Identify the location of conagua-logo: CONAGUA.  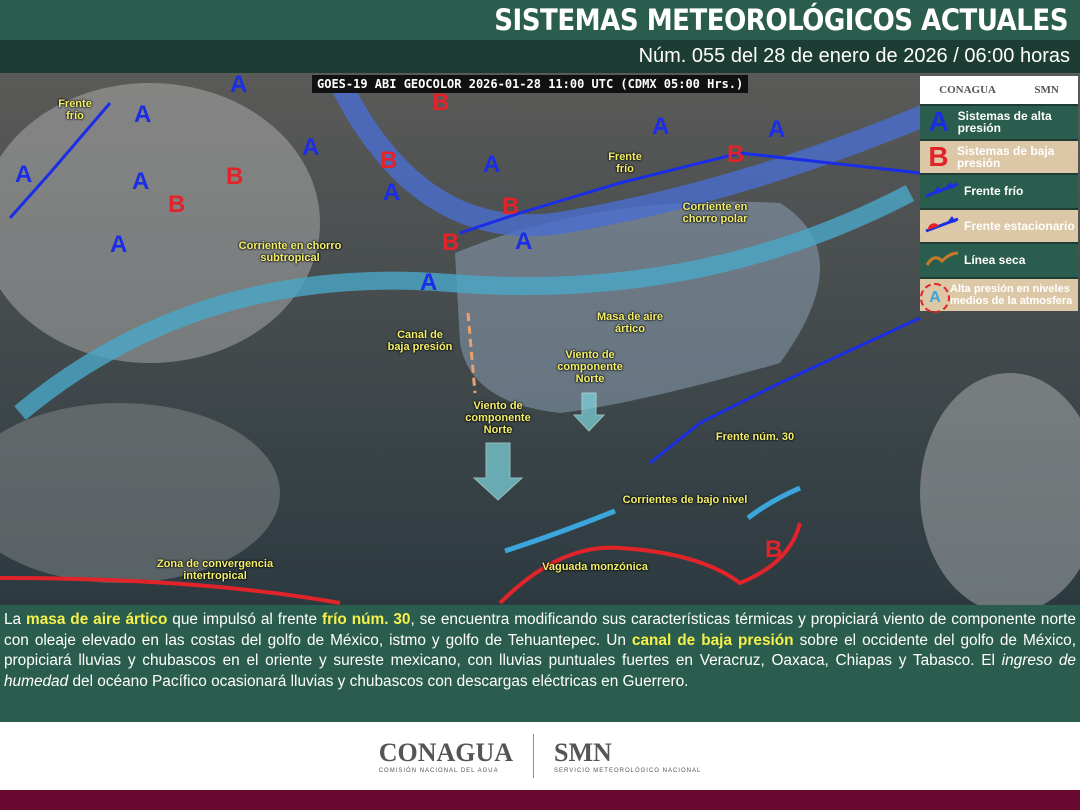
(968, 90).